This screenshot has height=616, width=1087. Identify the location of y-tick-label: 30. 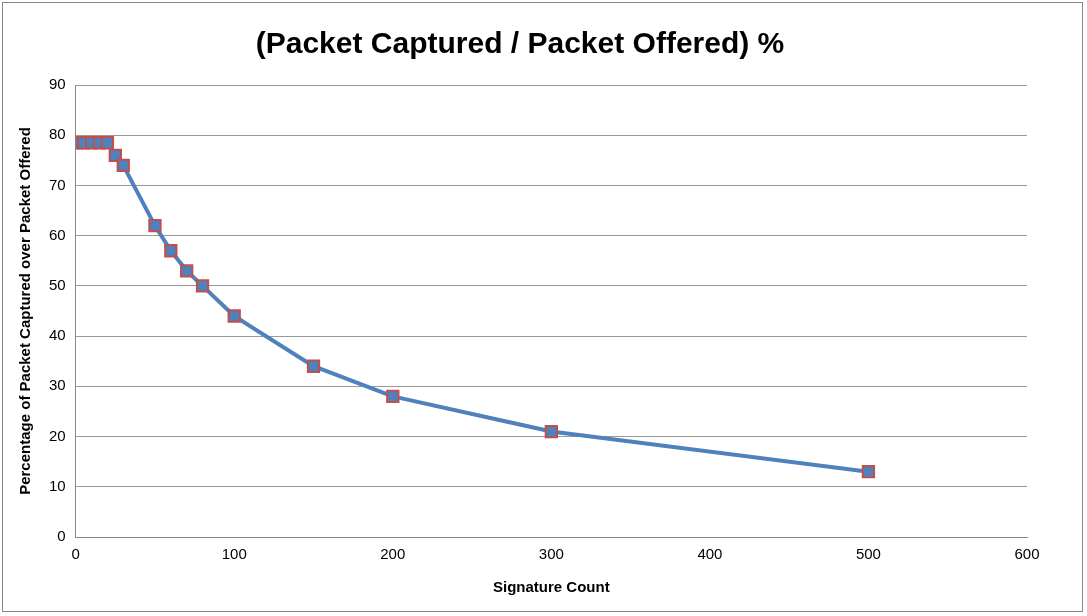
(57, 385).